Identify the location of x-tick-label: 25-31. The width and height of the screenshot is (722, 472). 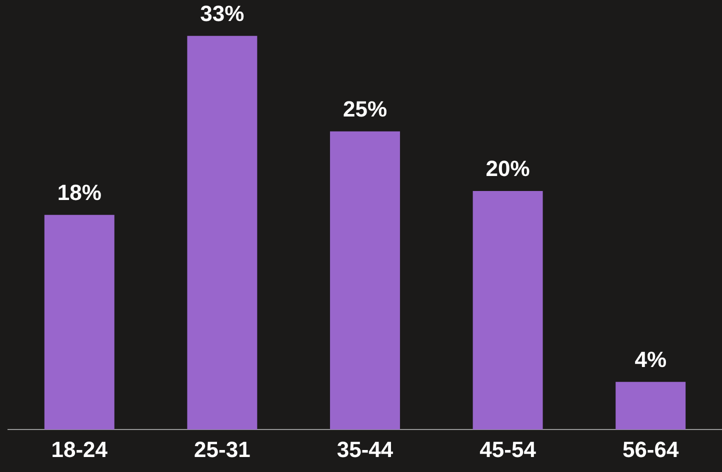
(222, 449).